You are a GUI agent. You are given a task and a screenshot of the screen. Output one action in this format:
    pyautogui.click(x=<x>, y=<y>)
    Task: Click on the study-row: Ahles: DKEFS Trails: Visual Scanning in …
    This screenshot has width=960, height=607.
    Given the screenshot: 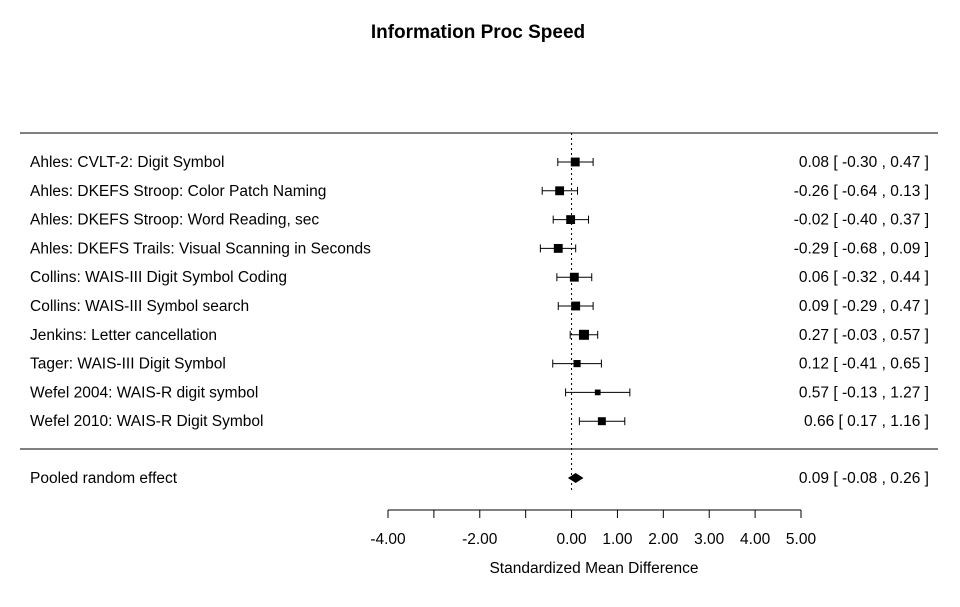 What is the action you would take?
    pyautogui.click(x=479, y=248)
    